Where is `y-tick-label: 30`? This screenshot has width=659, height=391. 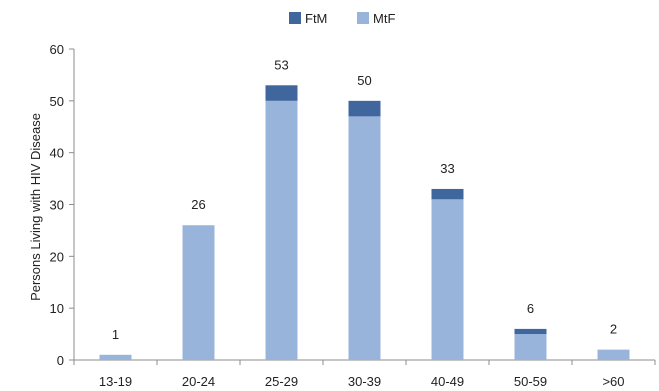
y-tick-label: 30 is located at coordinates (57, 205).